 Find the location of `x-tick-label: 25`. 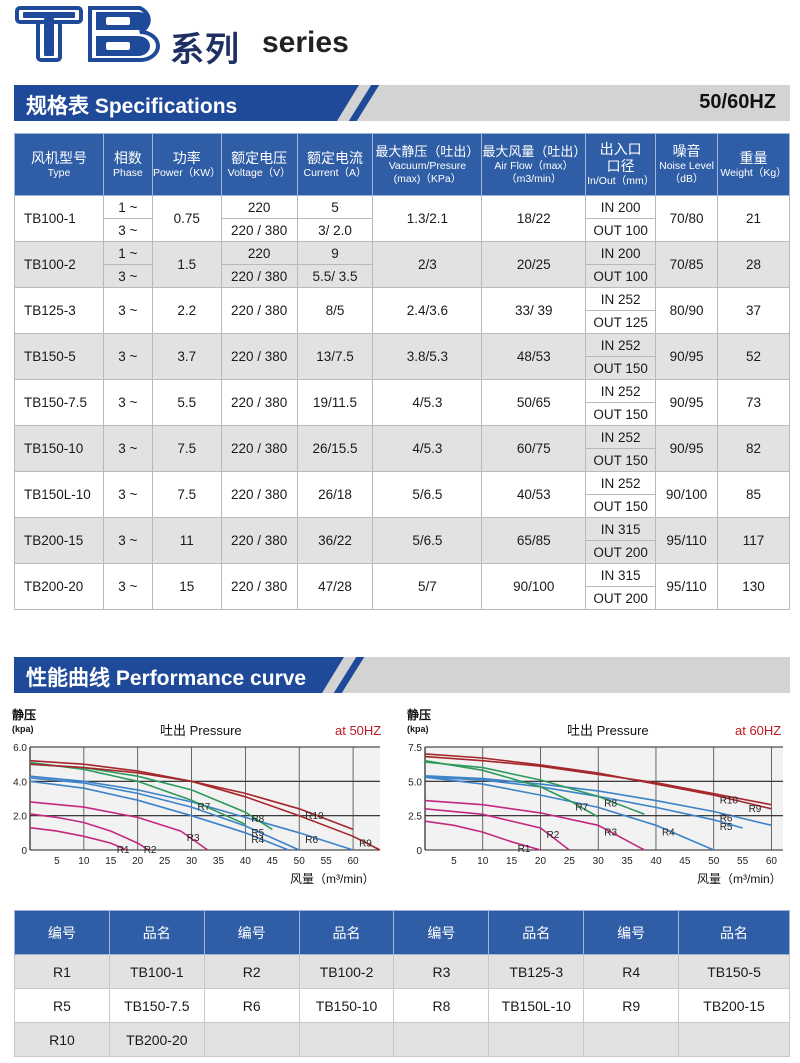

x-tick-label: 25 is located at coordinates (165, 861).